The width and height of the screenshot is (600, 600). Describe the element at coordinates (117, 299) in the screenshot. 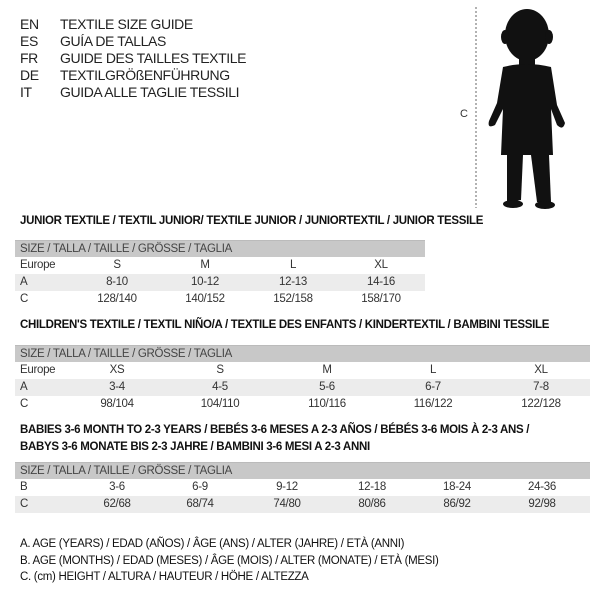

I see `table-cell: 128/140` at that location.